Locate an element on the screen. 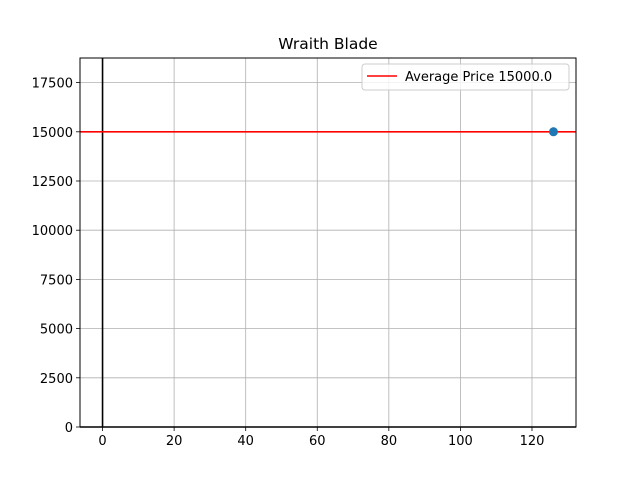 The height and width of the screenshot is (480, 640). y-tick-label: 5000 is located at coordinates (56, 330).